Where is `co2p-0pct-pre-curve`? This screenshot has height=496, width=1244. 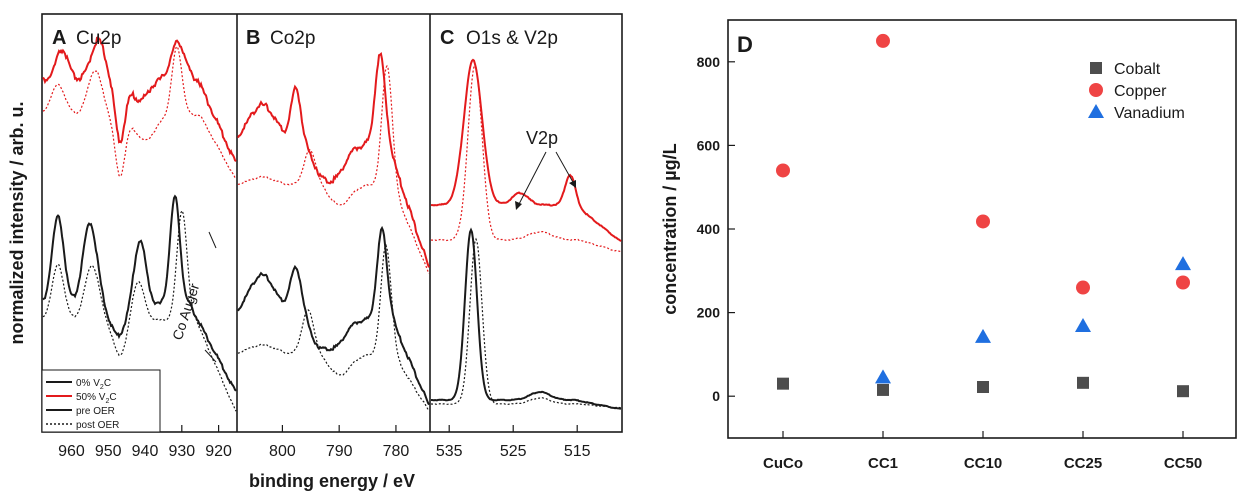 co2p-0pct-pre-curve is located at coordinates (333, 315).